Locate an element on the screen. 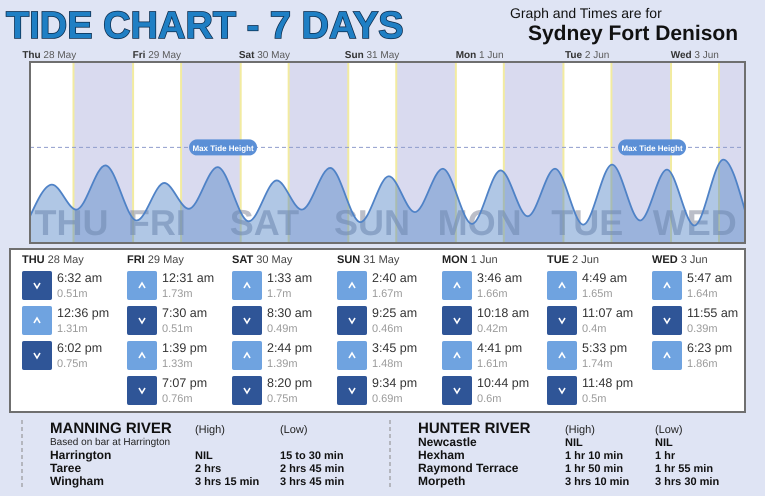  category-label: Hexham is located at coordinates (441, 455).